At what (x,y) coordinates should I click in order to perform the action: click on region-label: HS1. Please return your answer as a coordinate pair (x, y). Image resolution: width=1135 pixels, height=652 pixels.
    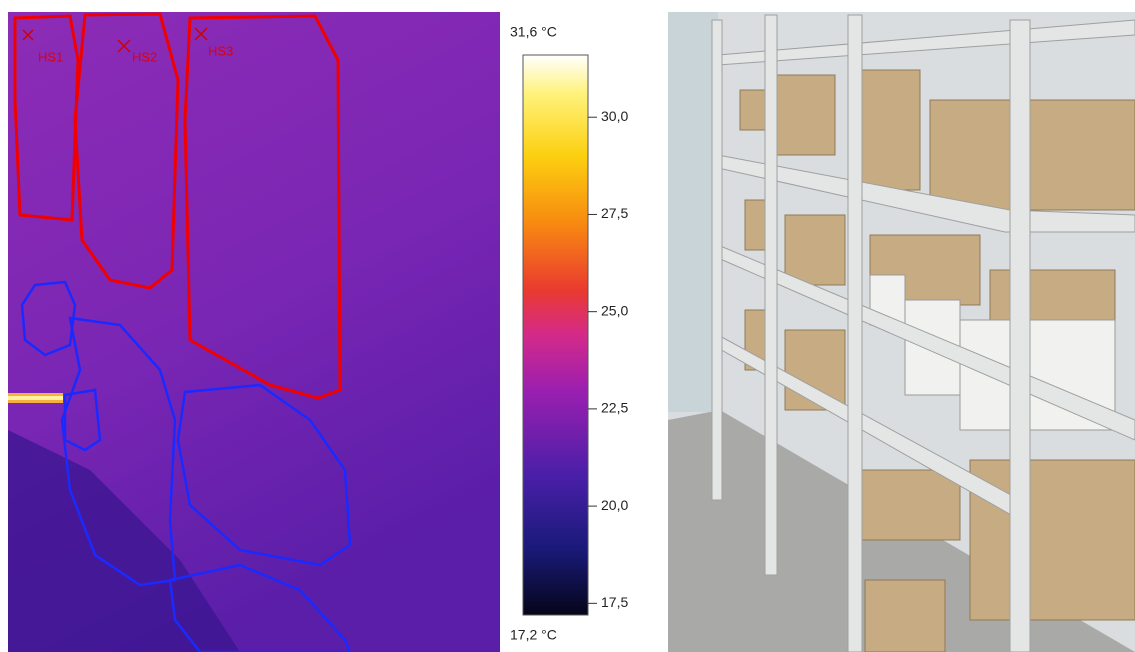
    Looking at the image, I should click on (50, 56).